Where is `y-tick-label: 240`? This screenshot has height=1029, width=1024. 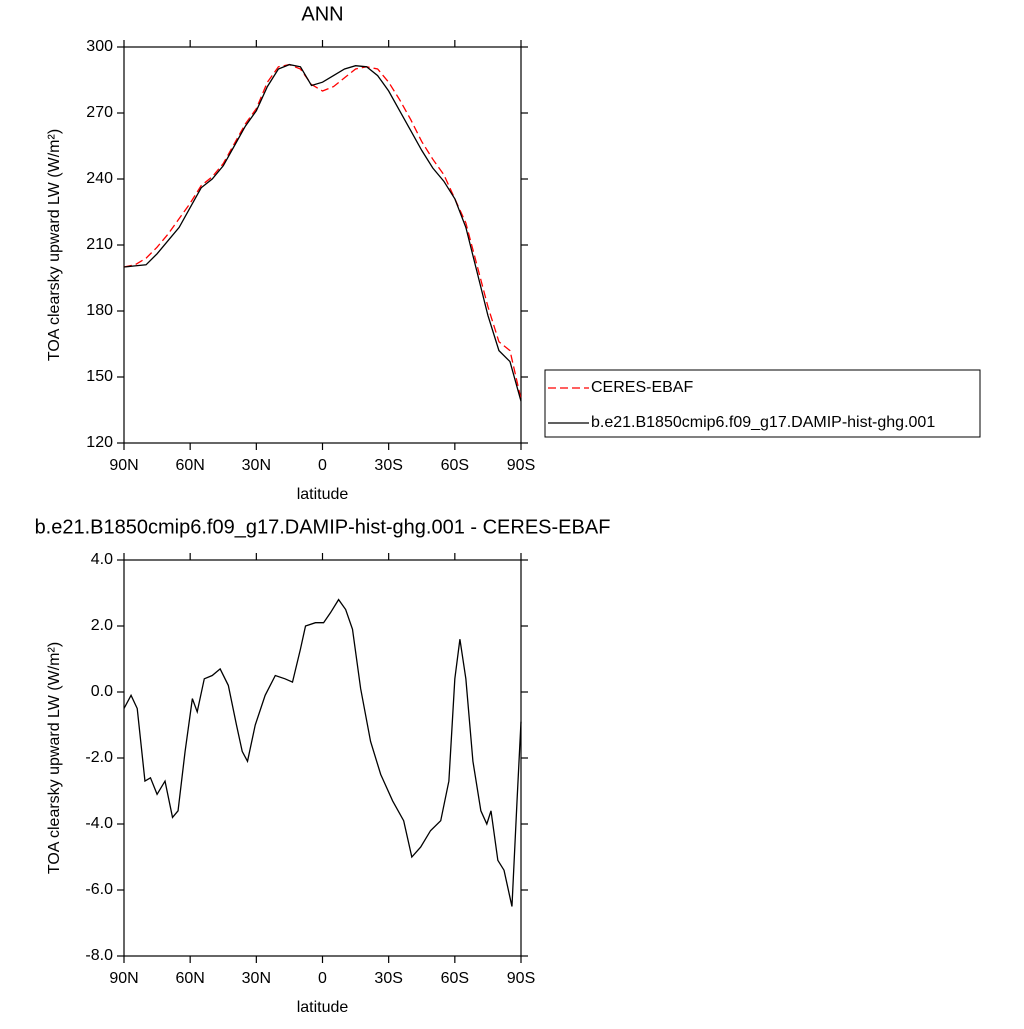
y-tick-label: 240 is located at coordinates (99, 178).